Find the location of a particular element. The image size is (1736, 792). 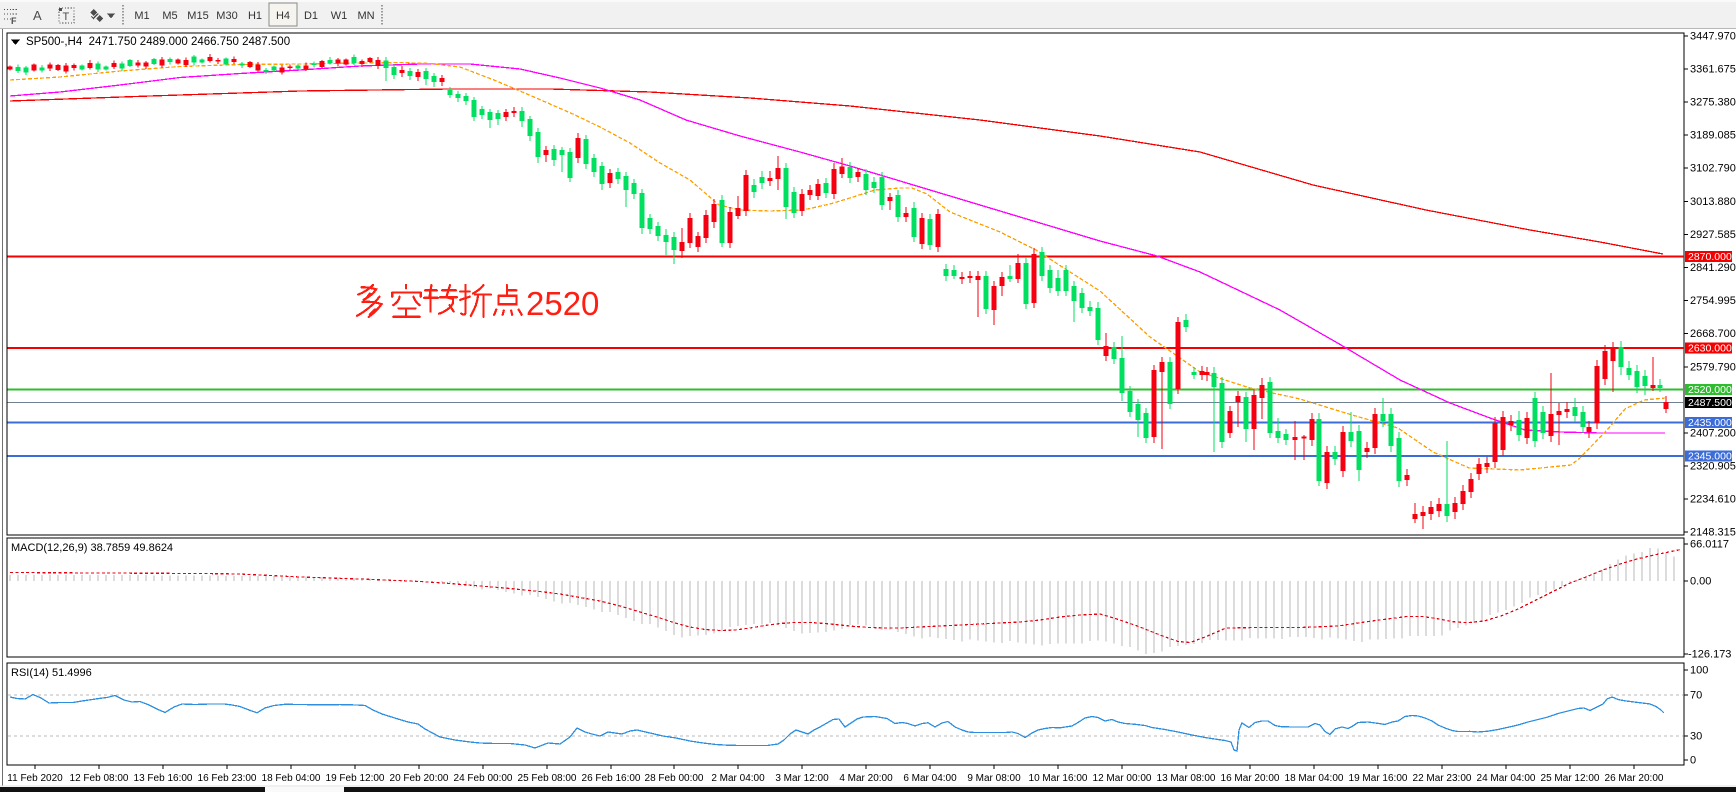

svg-text: 18 Feb 04:00 is located at coordinates (291, 778).